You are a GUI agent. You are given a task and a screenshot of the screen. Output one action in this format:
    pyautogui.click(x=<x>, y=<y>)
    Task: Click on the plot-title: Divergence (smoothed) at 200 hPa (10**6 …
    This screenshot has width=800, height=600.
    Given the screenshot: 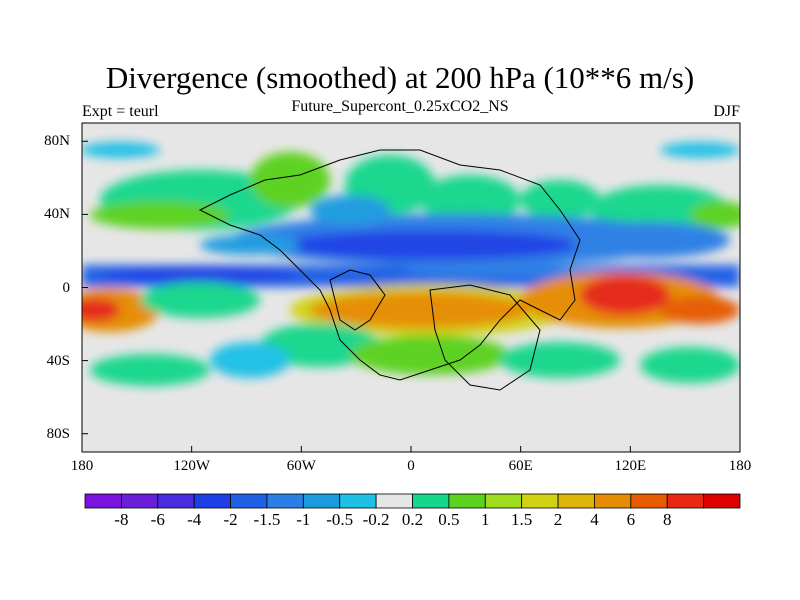 What is the action you would take?
    pyautogui.click(x=400, y=77)
    